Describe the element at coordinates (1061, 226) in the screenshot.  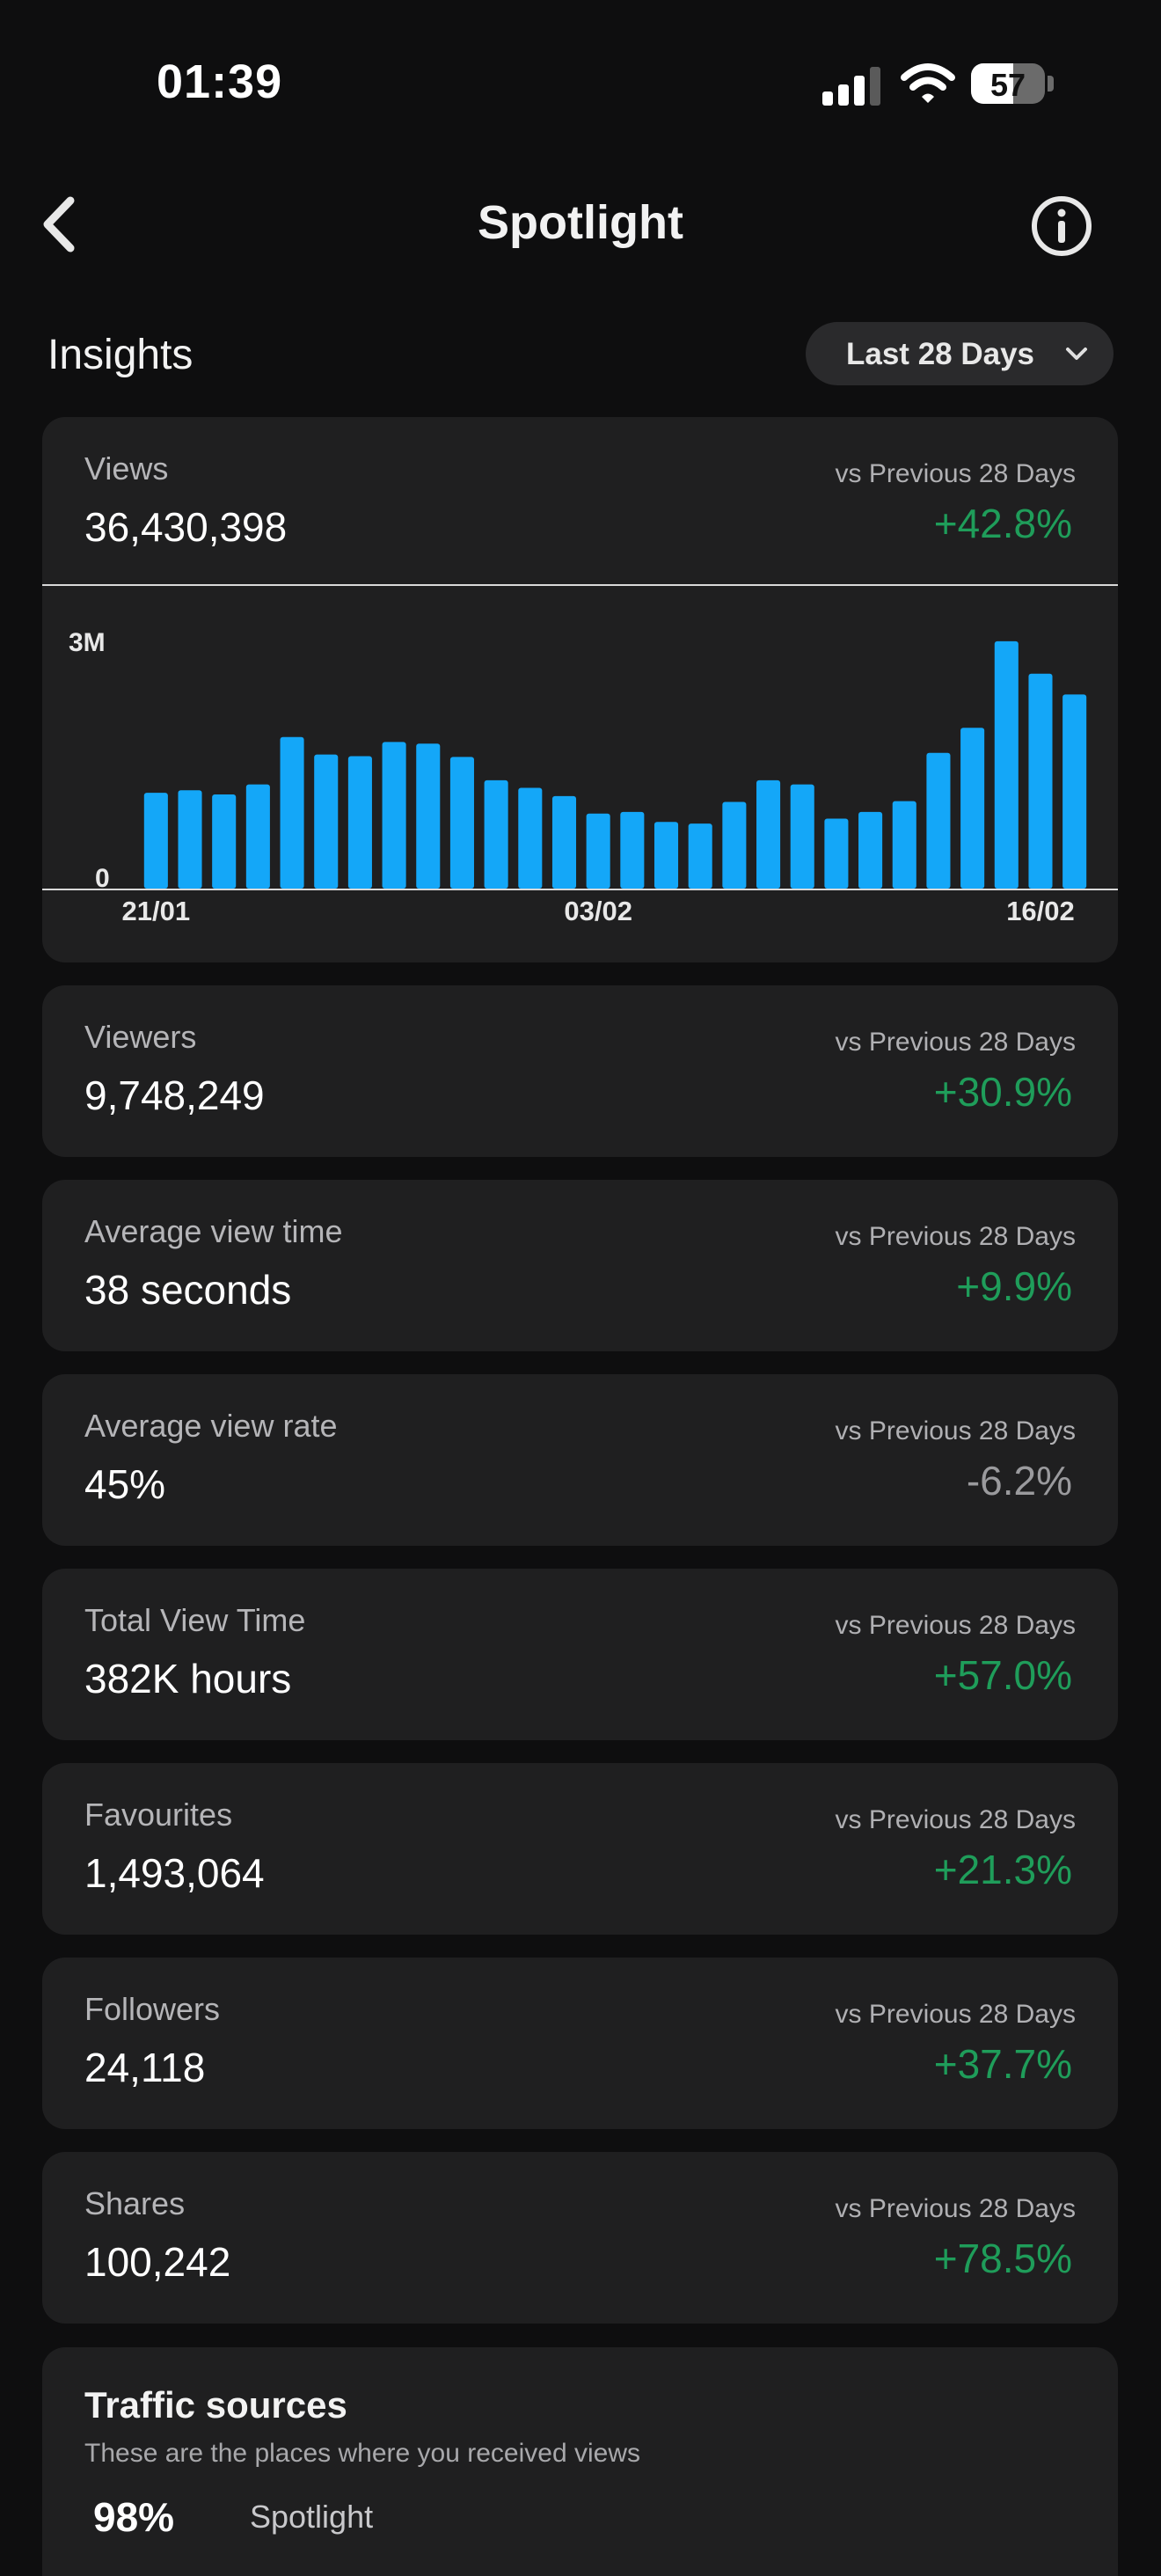
I see `info-icon` at that location.